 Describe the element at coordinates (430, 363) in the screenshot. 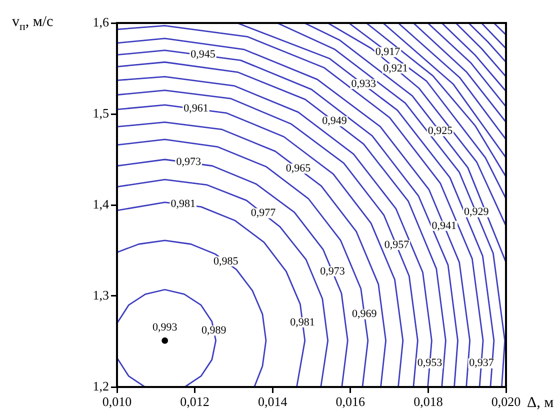

I see `annotation: 0,953` at that location.